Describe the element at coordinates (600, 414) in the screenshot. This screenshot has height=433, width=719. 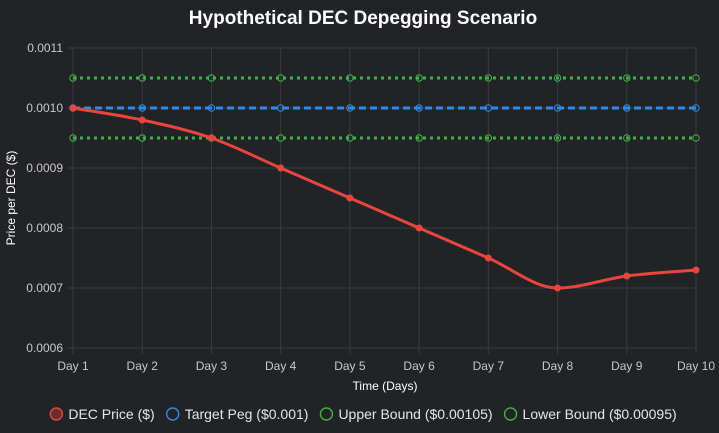
I see `legend-label: Lower Bound ($0.00095)` at that location.